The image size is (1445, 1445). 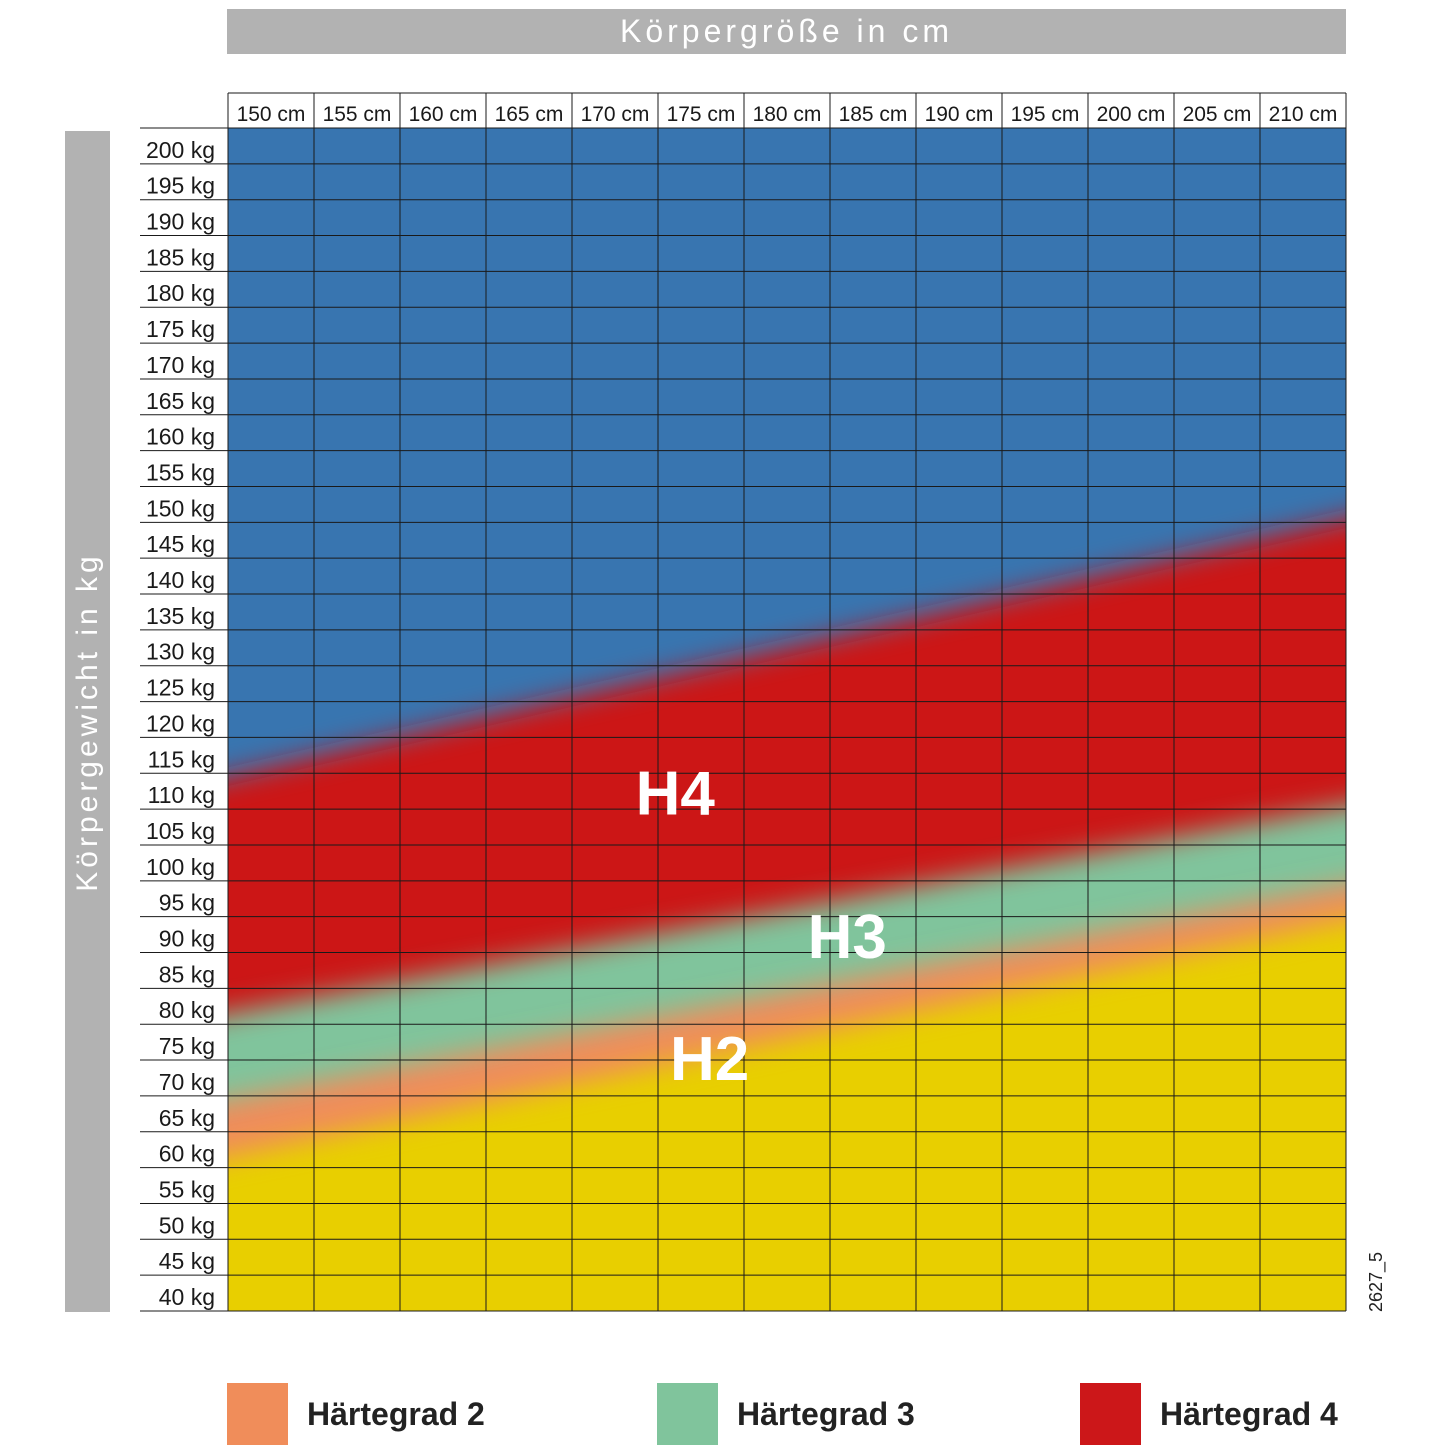 What do you see at coordinates (187, 1225) in the screenshot?
I see `y-tick-label: 50 kg` at bounding box center [187, 1225].